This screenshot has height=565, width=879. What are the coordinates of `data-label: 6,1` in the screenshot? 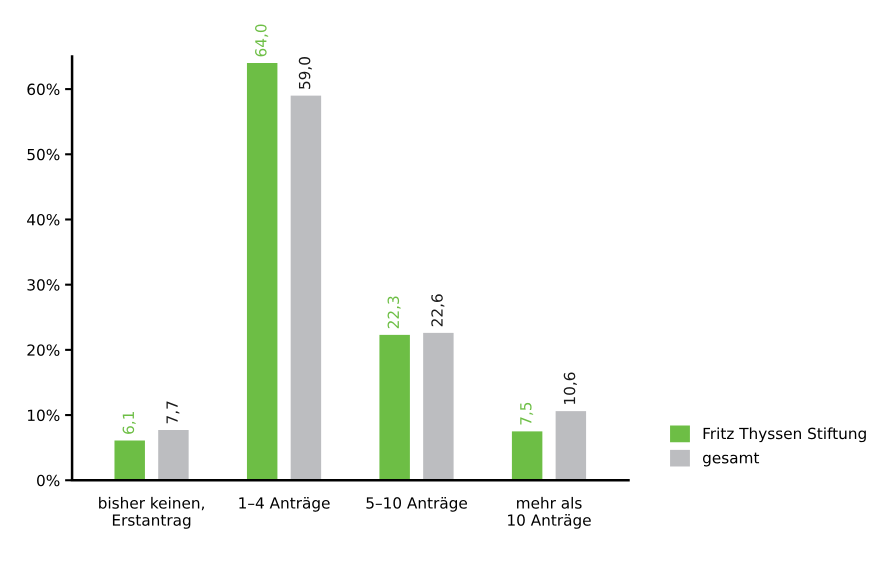 It's located at (129, 423).